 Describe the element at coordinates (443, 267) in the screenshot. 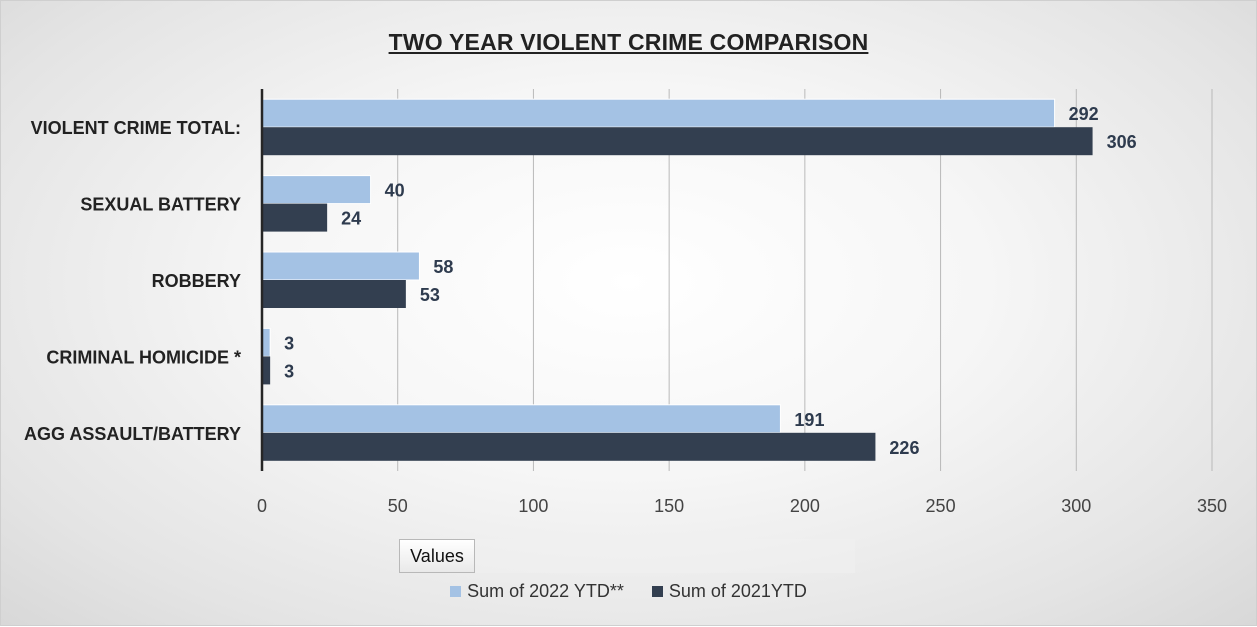

I see `data-label: 58` at that location.